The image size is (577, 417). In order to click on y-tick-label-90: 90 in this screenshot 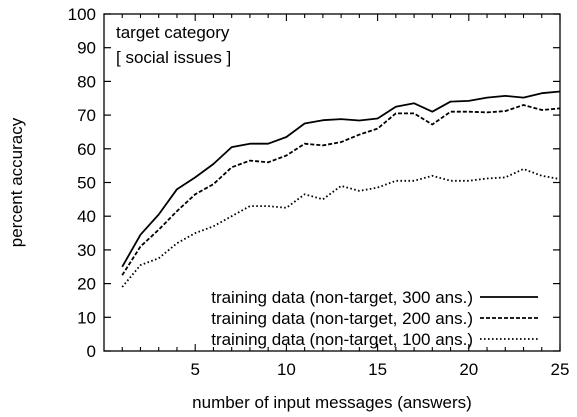, I will do `click(86, 48)`.